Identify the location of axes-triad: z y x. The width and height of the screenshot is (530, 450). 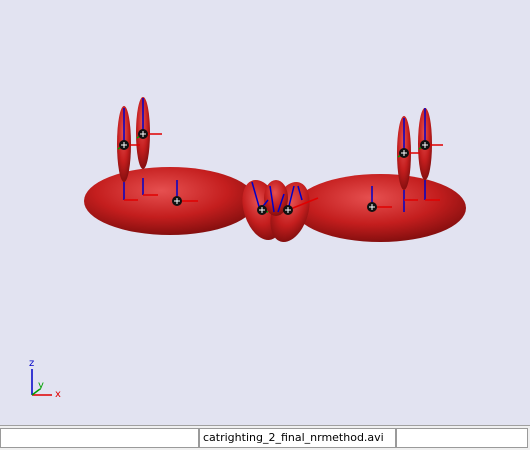
(45, 379).